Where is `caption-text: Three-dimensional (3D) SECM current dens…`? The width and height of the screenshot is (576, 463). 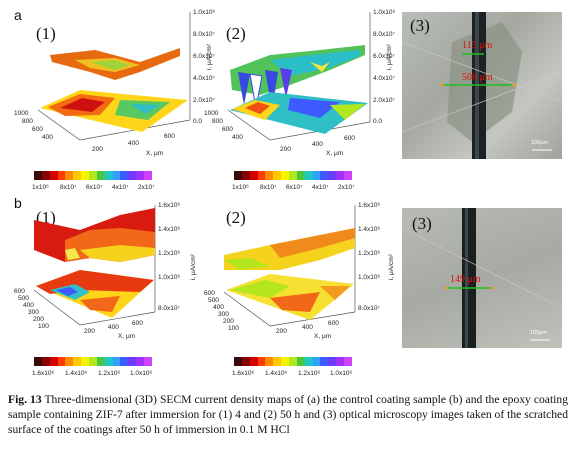 caption-text: Three-dimensional (3D) SECM current dens… is located at coordinates (288, 414).